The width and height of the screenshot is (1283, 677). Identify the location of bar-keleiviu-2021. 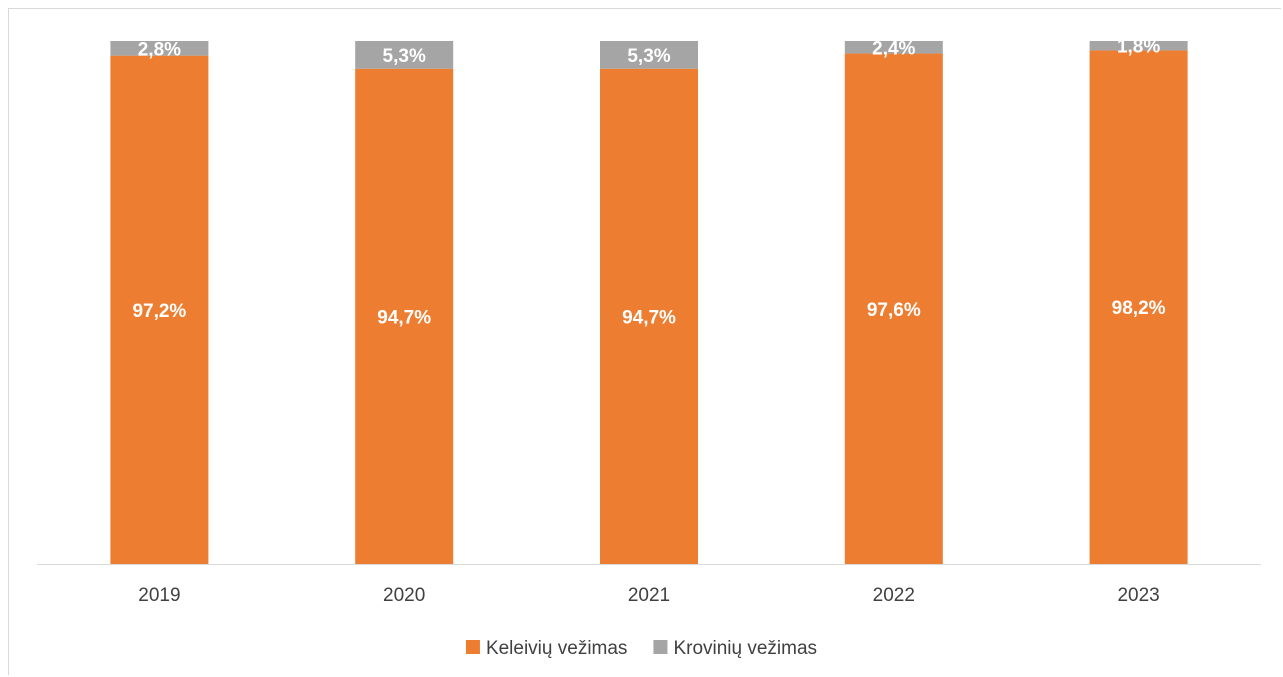
(649, 316).